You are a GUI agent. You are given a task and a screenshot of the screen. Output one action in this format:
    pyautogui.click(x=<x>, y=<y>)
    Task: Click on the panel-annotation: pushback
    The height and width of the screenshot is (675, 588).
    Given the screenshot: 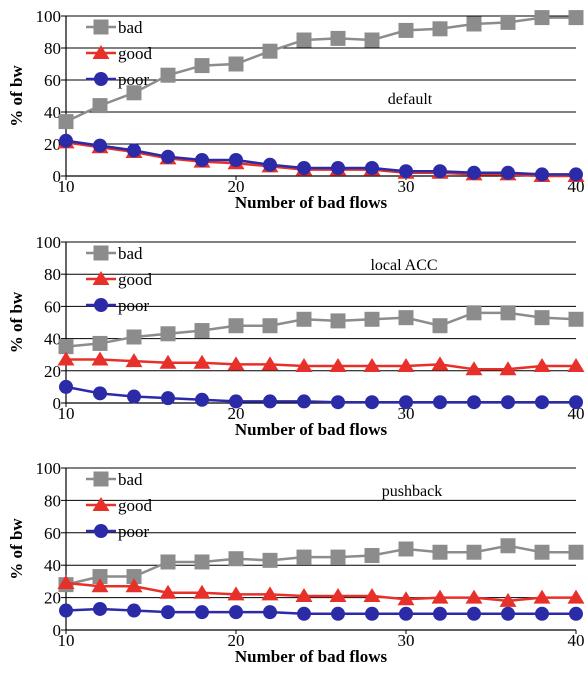 What is the action you would take?
    pyautogui.click(x=412, y=491)
    